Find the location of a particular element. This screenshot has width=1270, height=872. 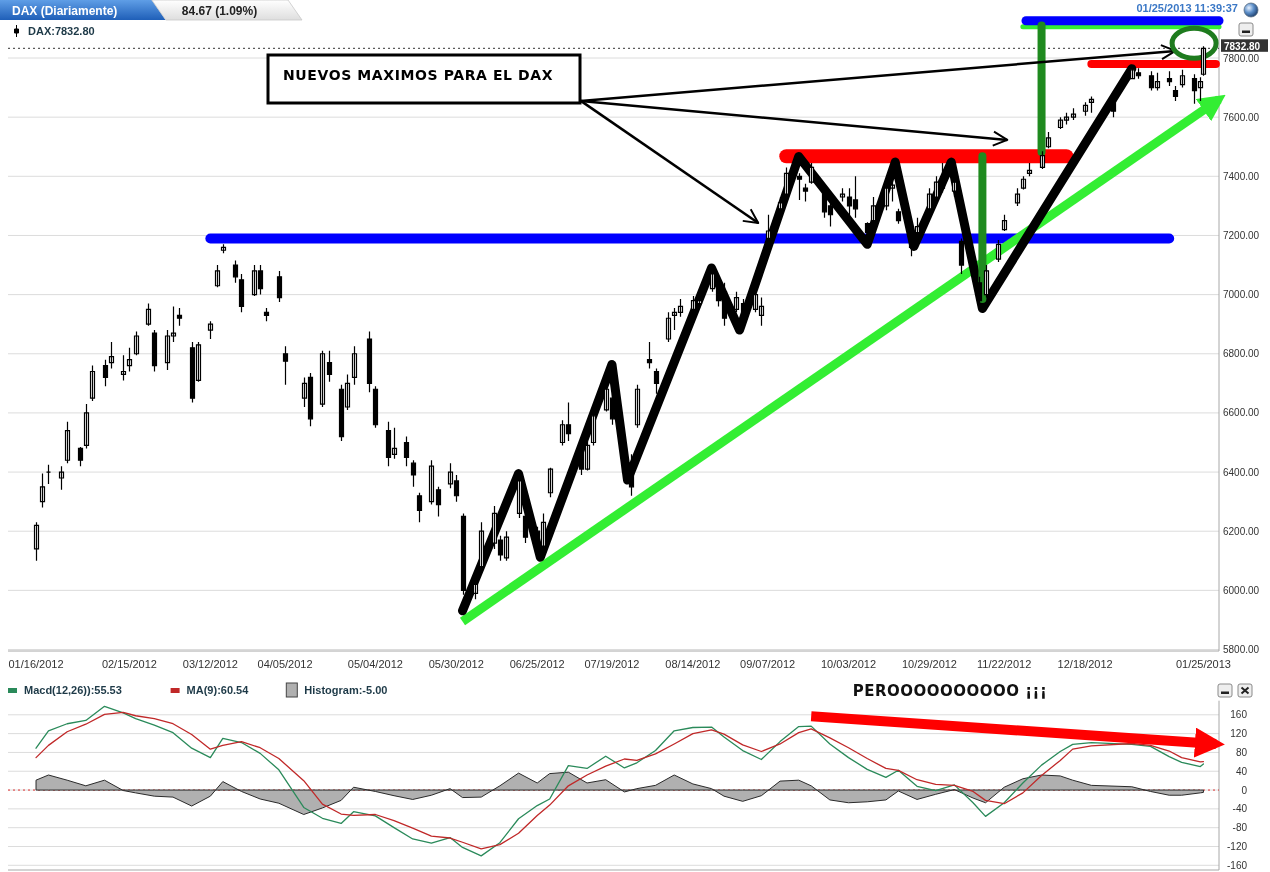

y-tick-label: 7800.00 is located at coordinates (1241, 58).